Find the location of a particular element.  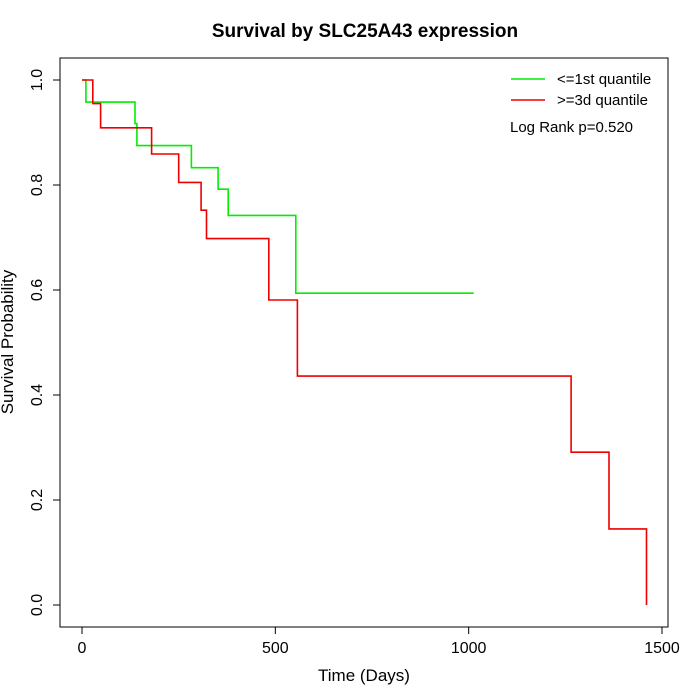

y-tick-label: 0.6 is located at coordinates (37, 290).